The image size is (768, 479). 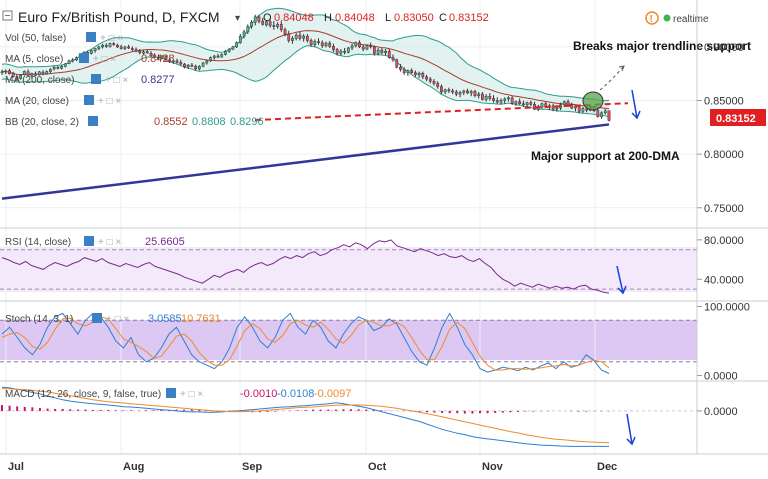 What do you see at coordinates (171, 122) in the screenshot?
I see `legend-bb-value-1: 0.8552` at bounding box center [171, 122].